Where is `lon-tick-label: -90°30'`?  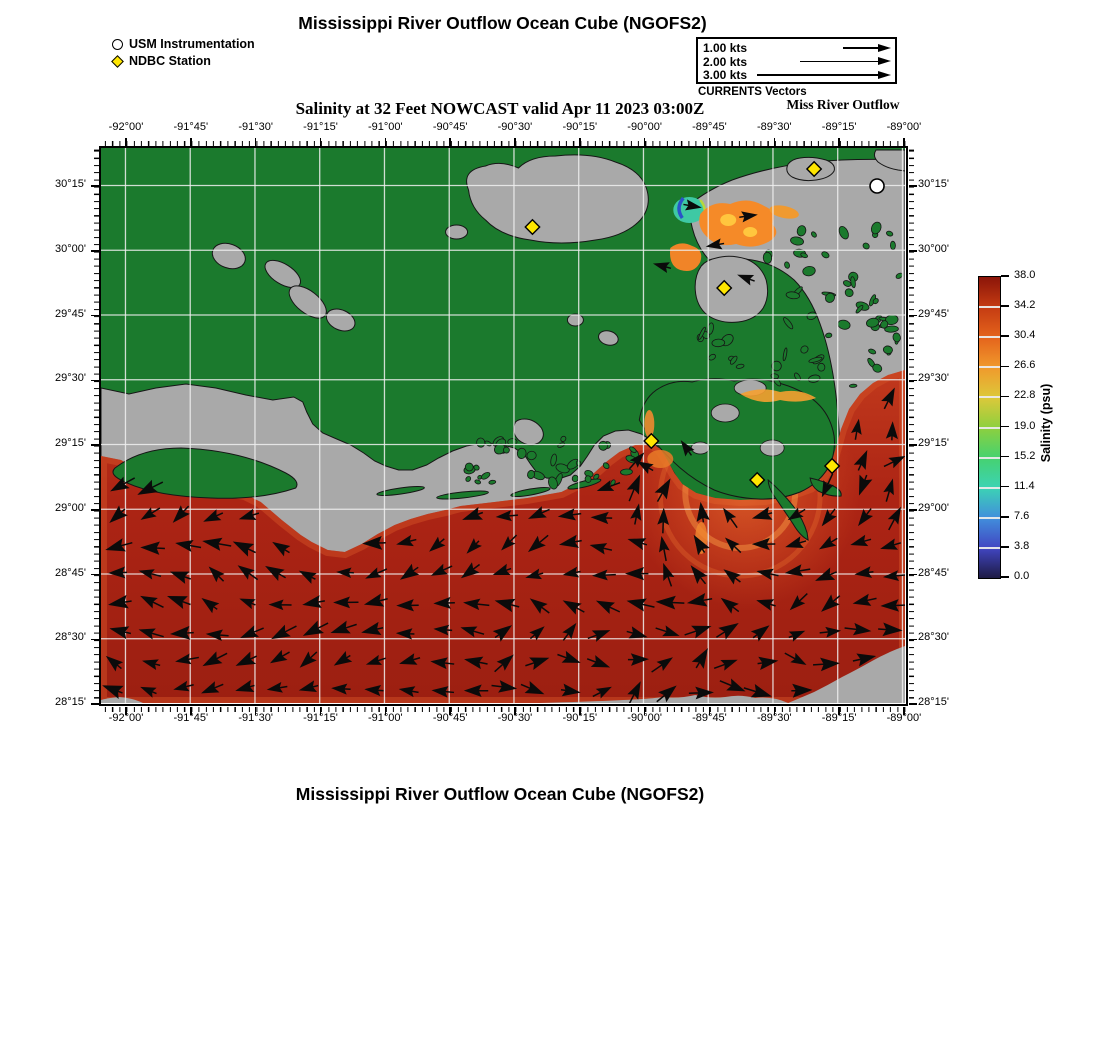 lon-tick-label: -90°30' is located at coordinates (515, 718).